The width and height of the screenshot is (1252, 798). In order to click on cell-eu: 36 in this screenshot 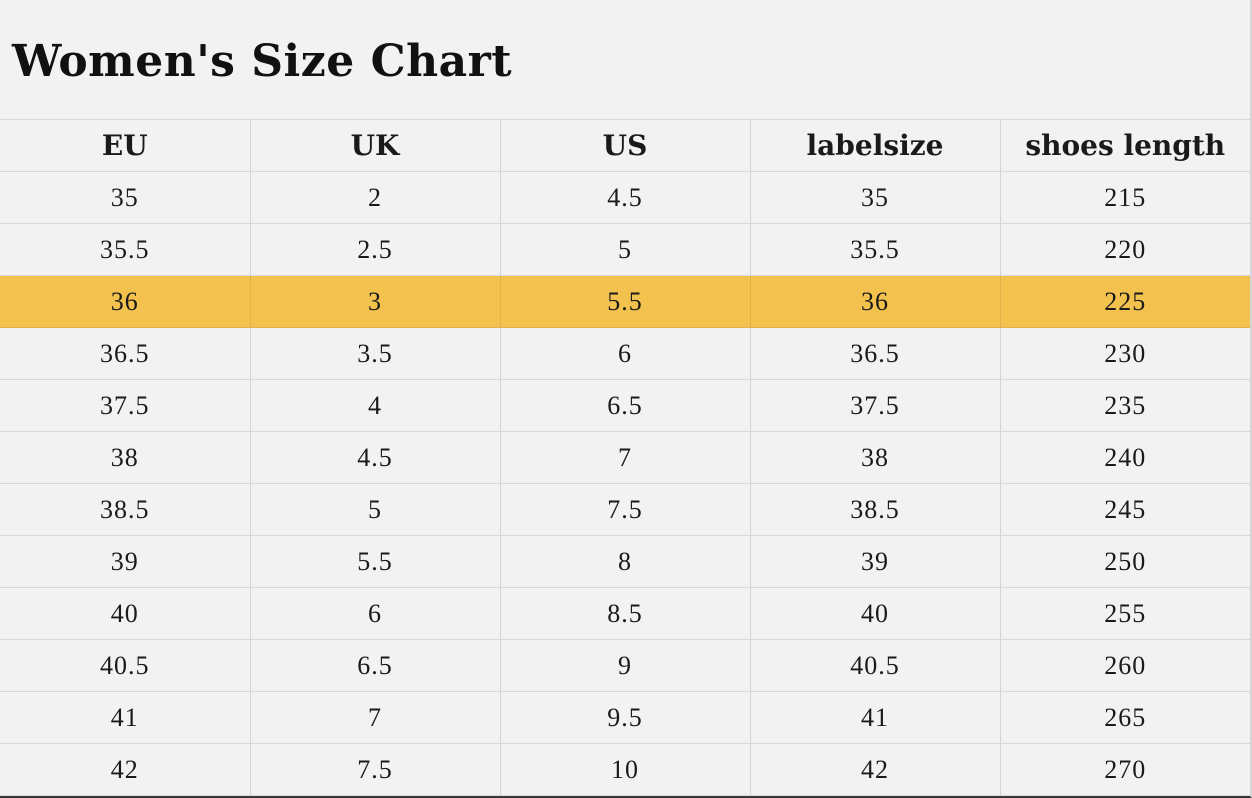, I will do `click(125, 301)`.